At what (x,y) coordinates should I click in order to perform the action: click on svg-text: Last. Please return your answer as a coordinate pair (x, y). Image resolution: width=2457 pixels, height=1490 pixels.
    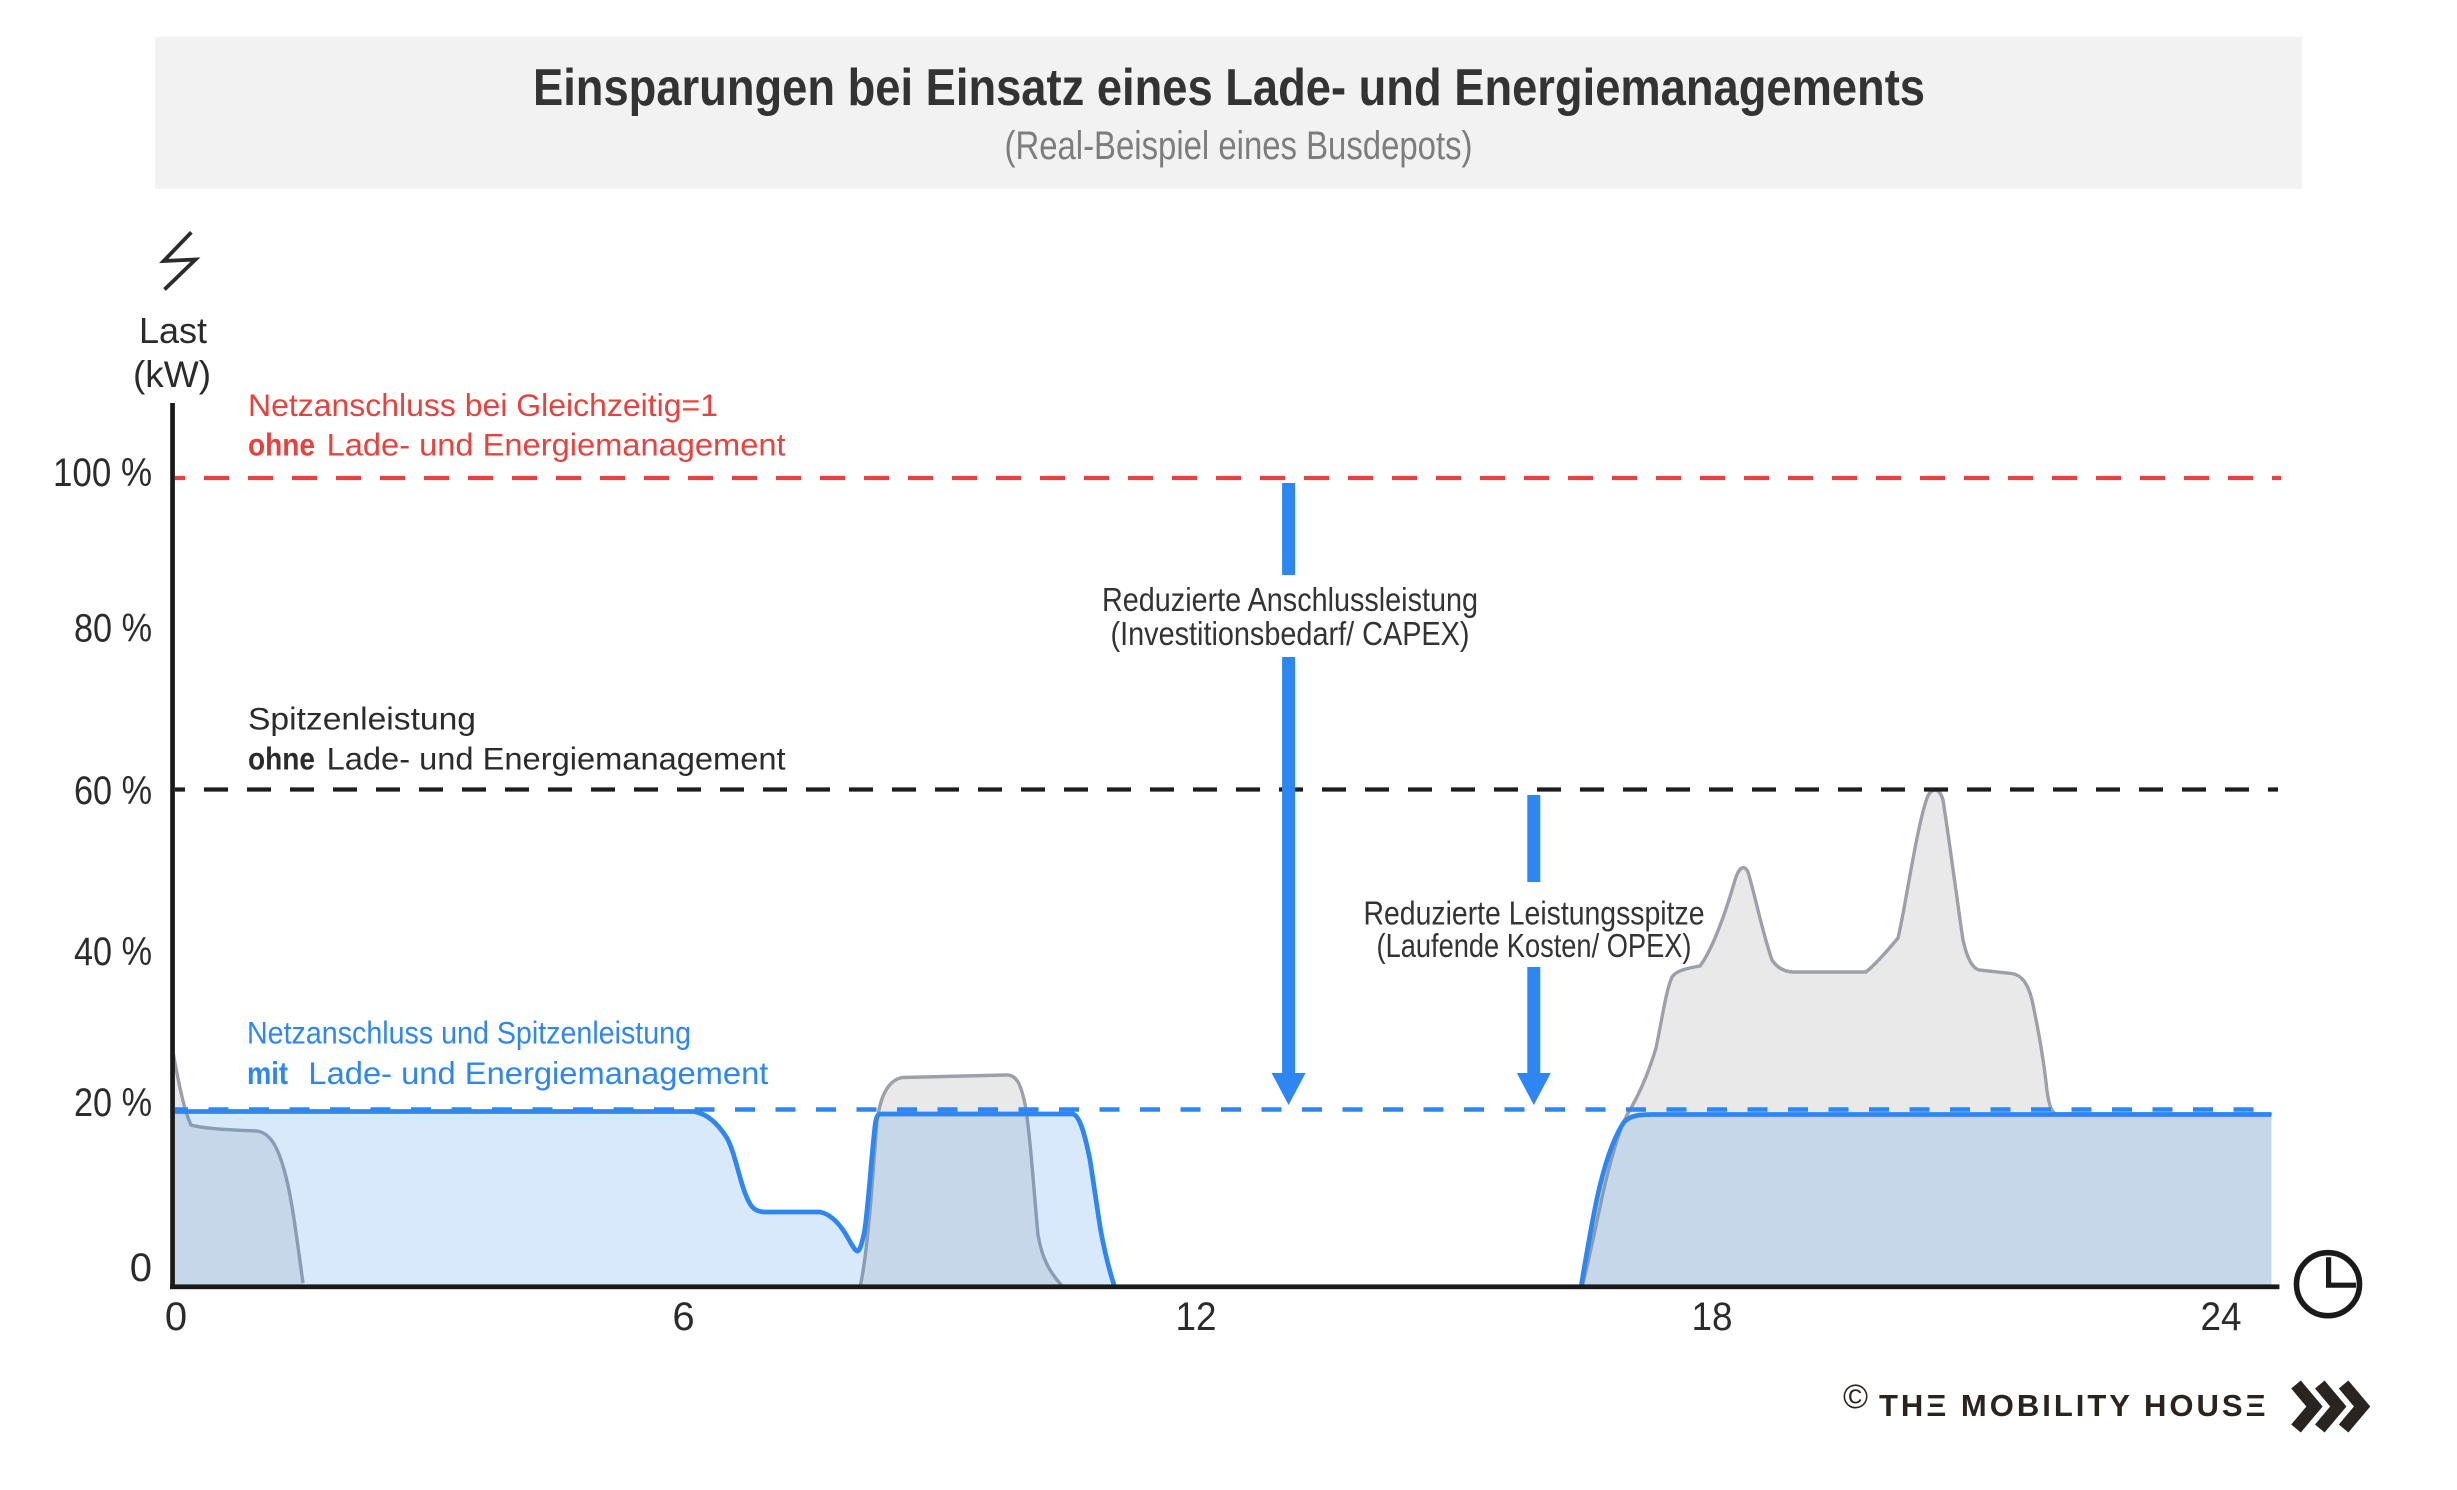
    Looking at the image, I should click on (173, 330).